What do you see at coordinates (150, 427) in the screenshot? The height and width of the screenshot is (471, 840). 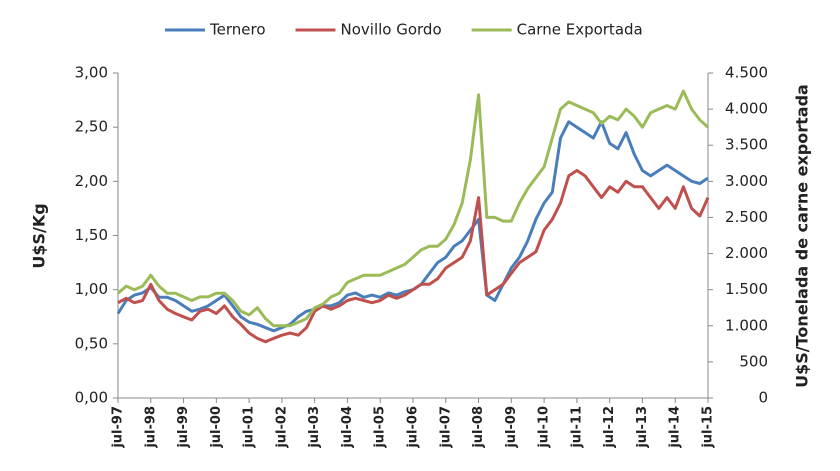 I see `x-tick-label: jul-98` at bounding box center [150, 427].